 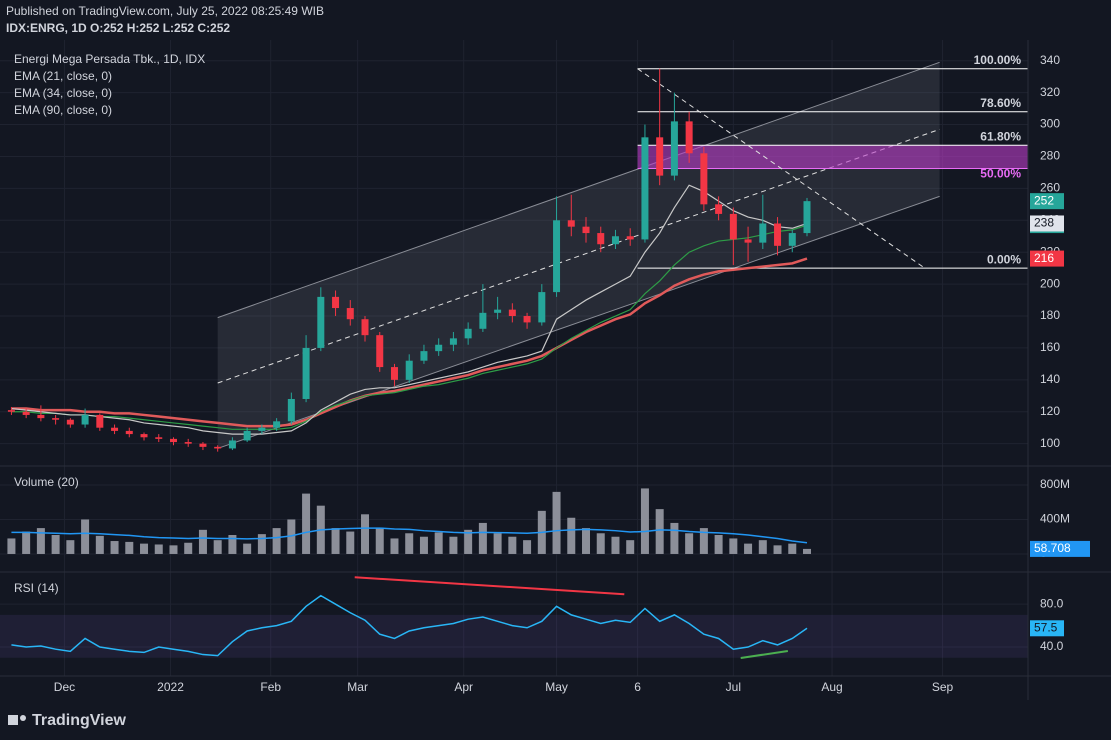 What do you see at coordinates (63, 110) in the screenshot?
I see `legend-entry: EMA (90, close, 0)` at bounding box center [63, 110].